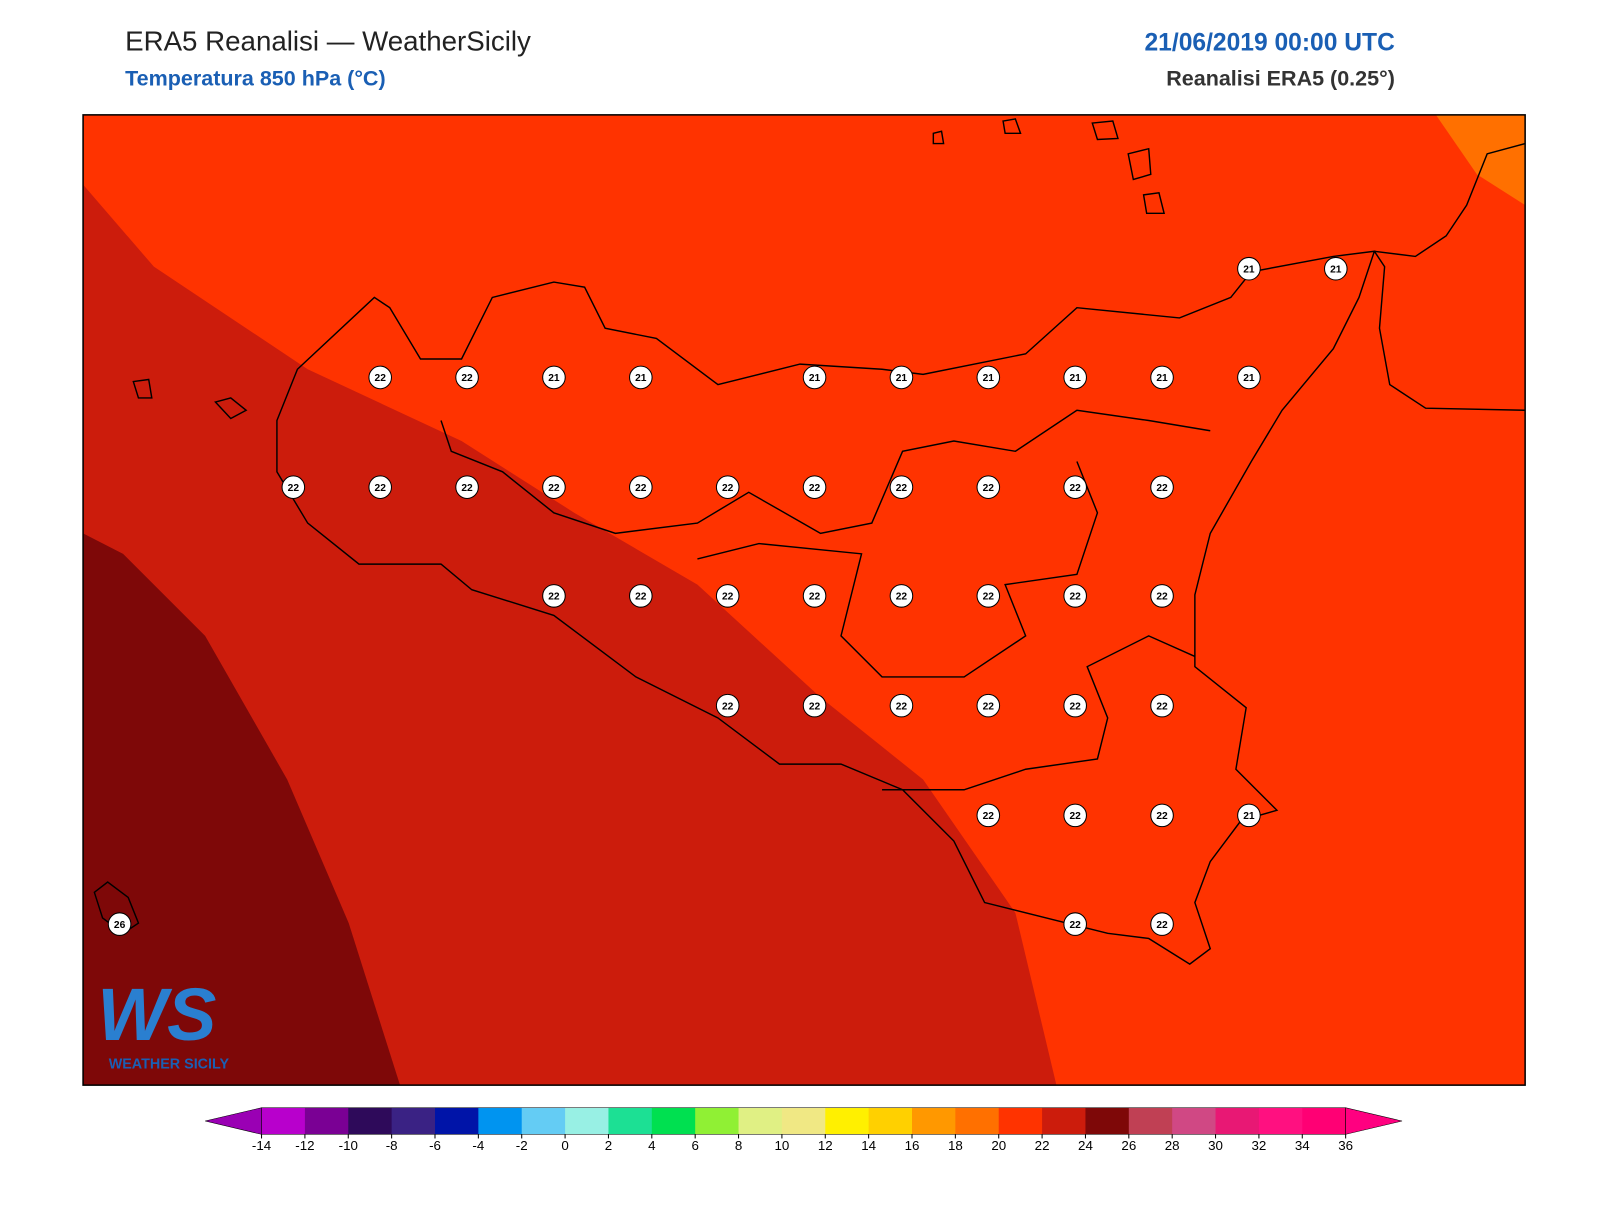 This screenshot has height=1205, width=1600. Describe the element at coordinates (328, 40) in the screenshot. I see `title: ERA5 Reanalisi — WeatherSicily` at that location.